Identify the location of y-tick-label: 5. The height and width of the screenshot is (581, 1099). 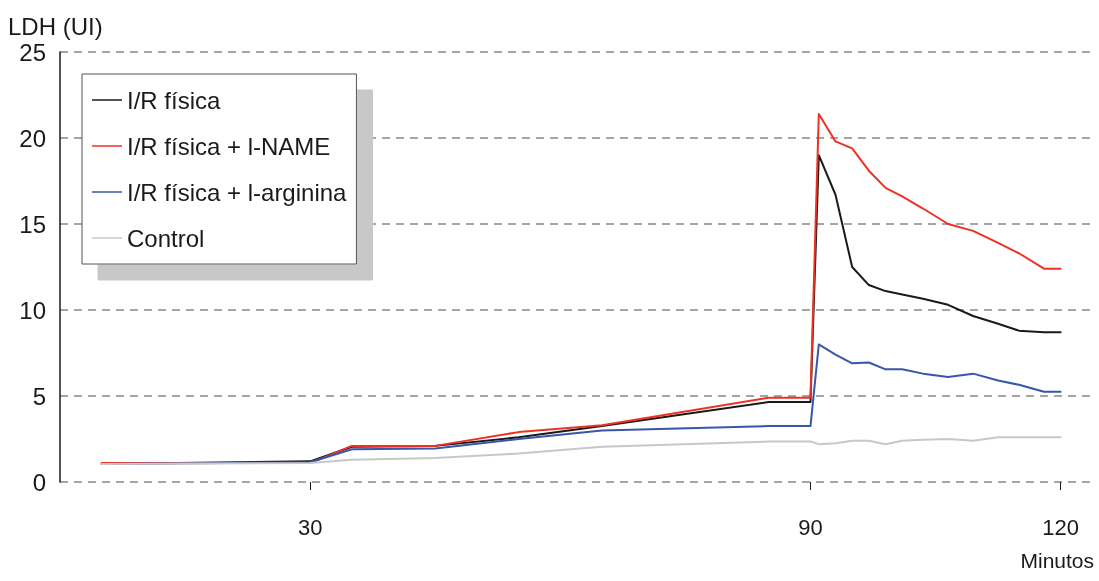
(39, 396).